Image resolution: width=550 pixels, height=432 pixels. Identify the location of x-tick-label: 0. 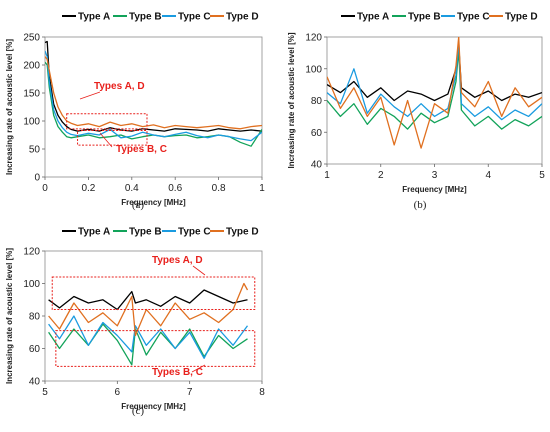
(45, 188).